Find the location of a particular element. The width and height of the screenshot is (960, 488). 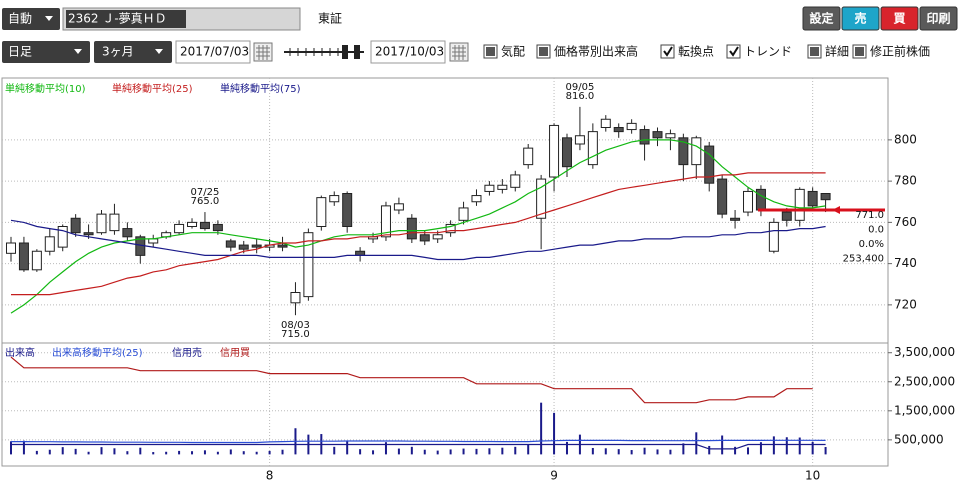

y-tick-label: 720 is located at coordinates (905, 304).